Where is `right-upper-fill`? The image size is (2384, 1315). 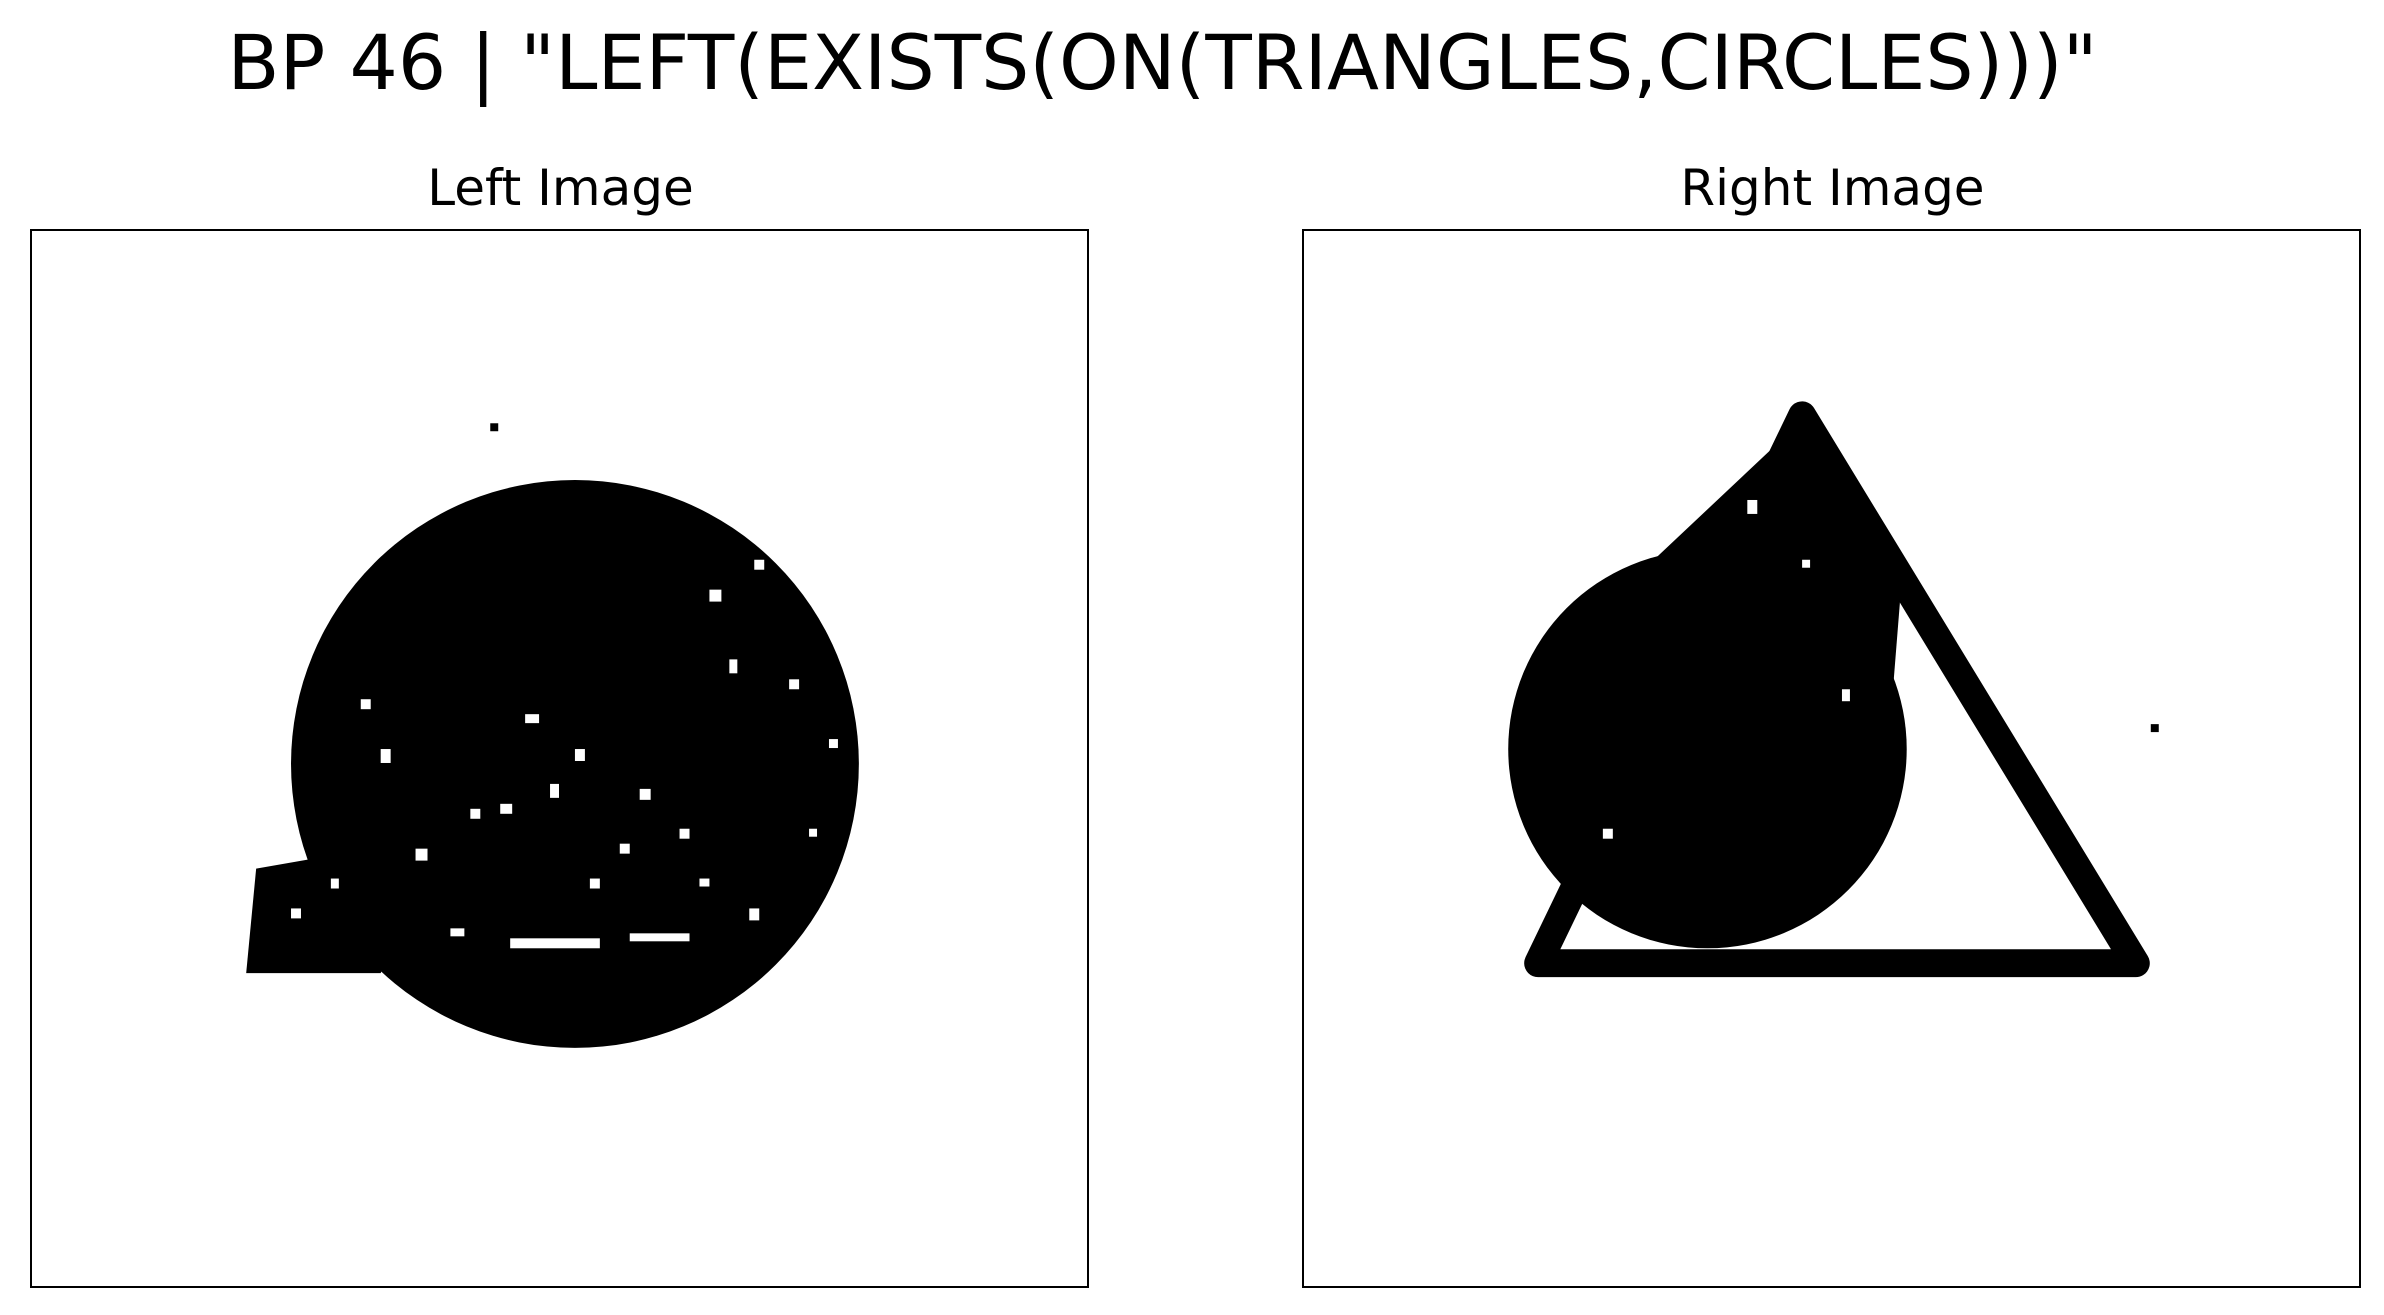
right-upper-fill is located at coordinates (1767, 634).